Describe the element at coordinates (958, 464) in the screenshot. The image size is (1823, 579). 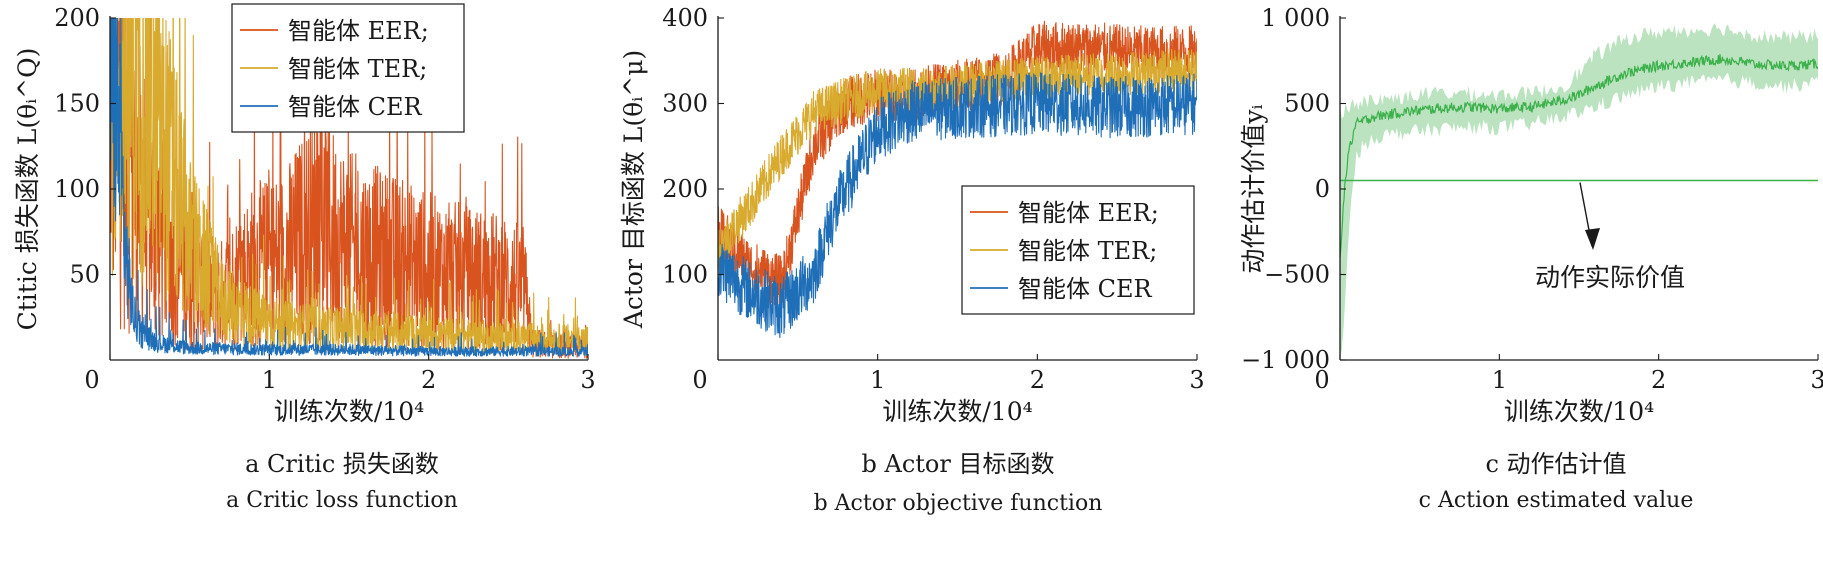
I see `caption-b-zh: b Actor 目标函数` at that location.